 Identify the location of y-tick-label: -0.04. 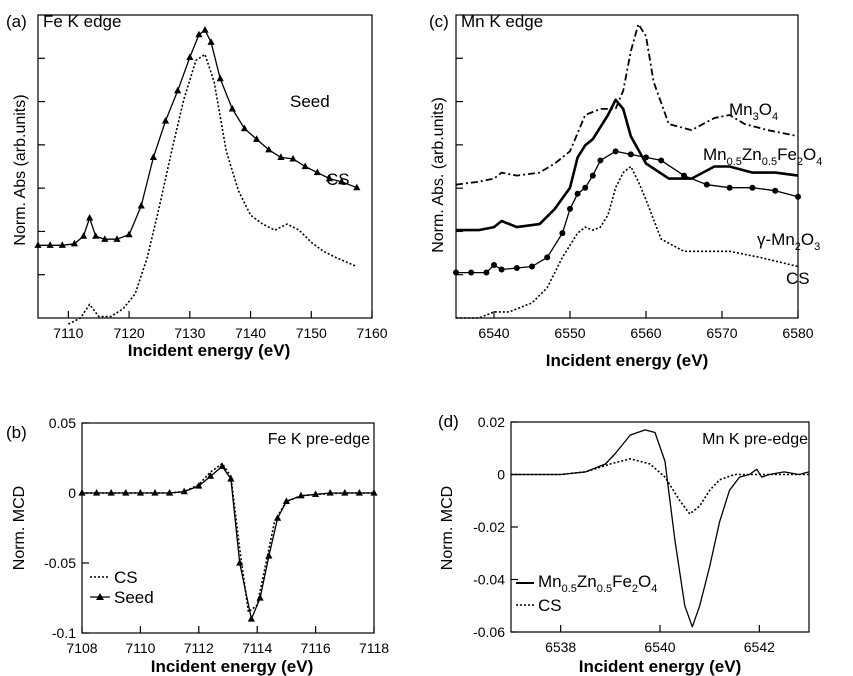
(489, 580).